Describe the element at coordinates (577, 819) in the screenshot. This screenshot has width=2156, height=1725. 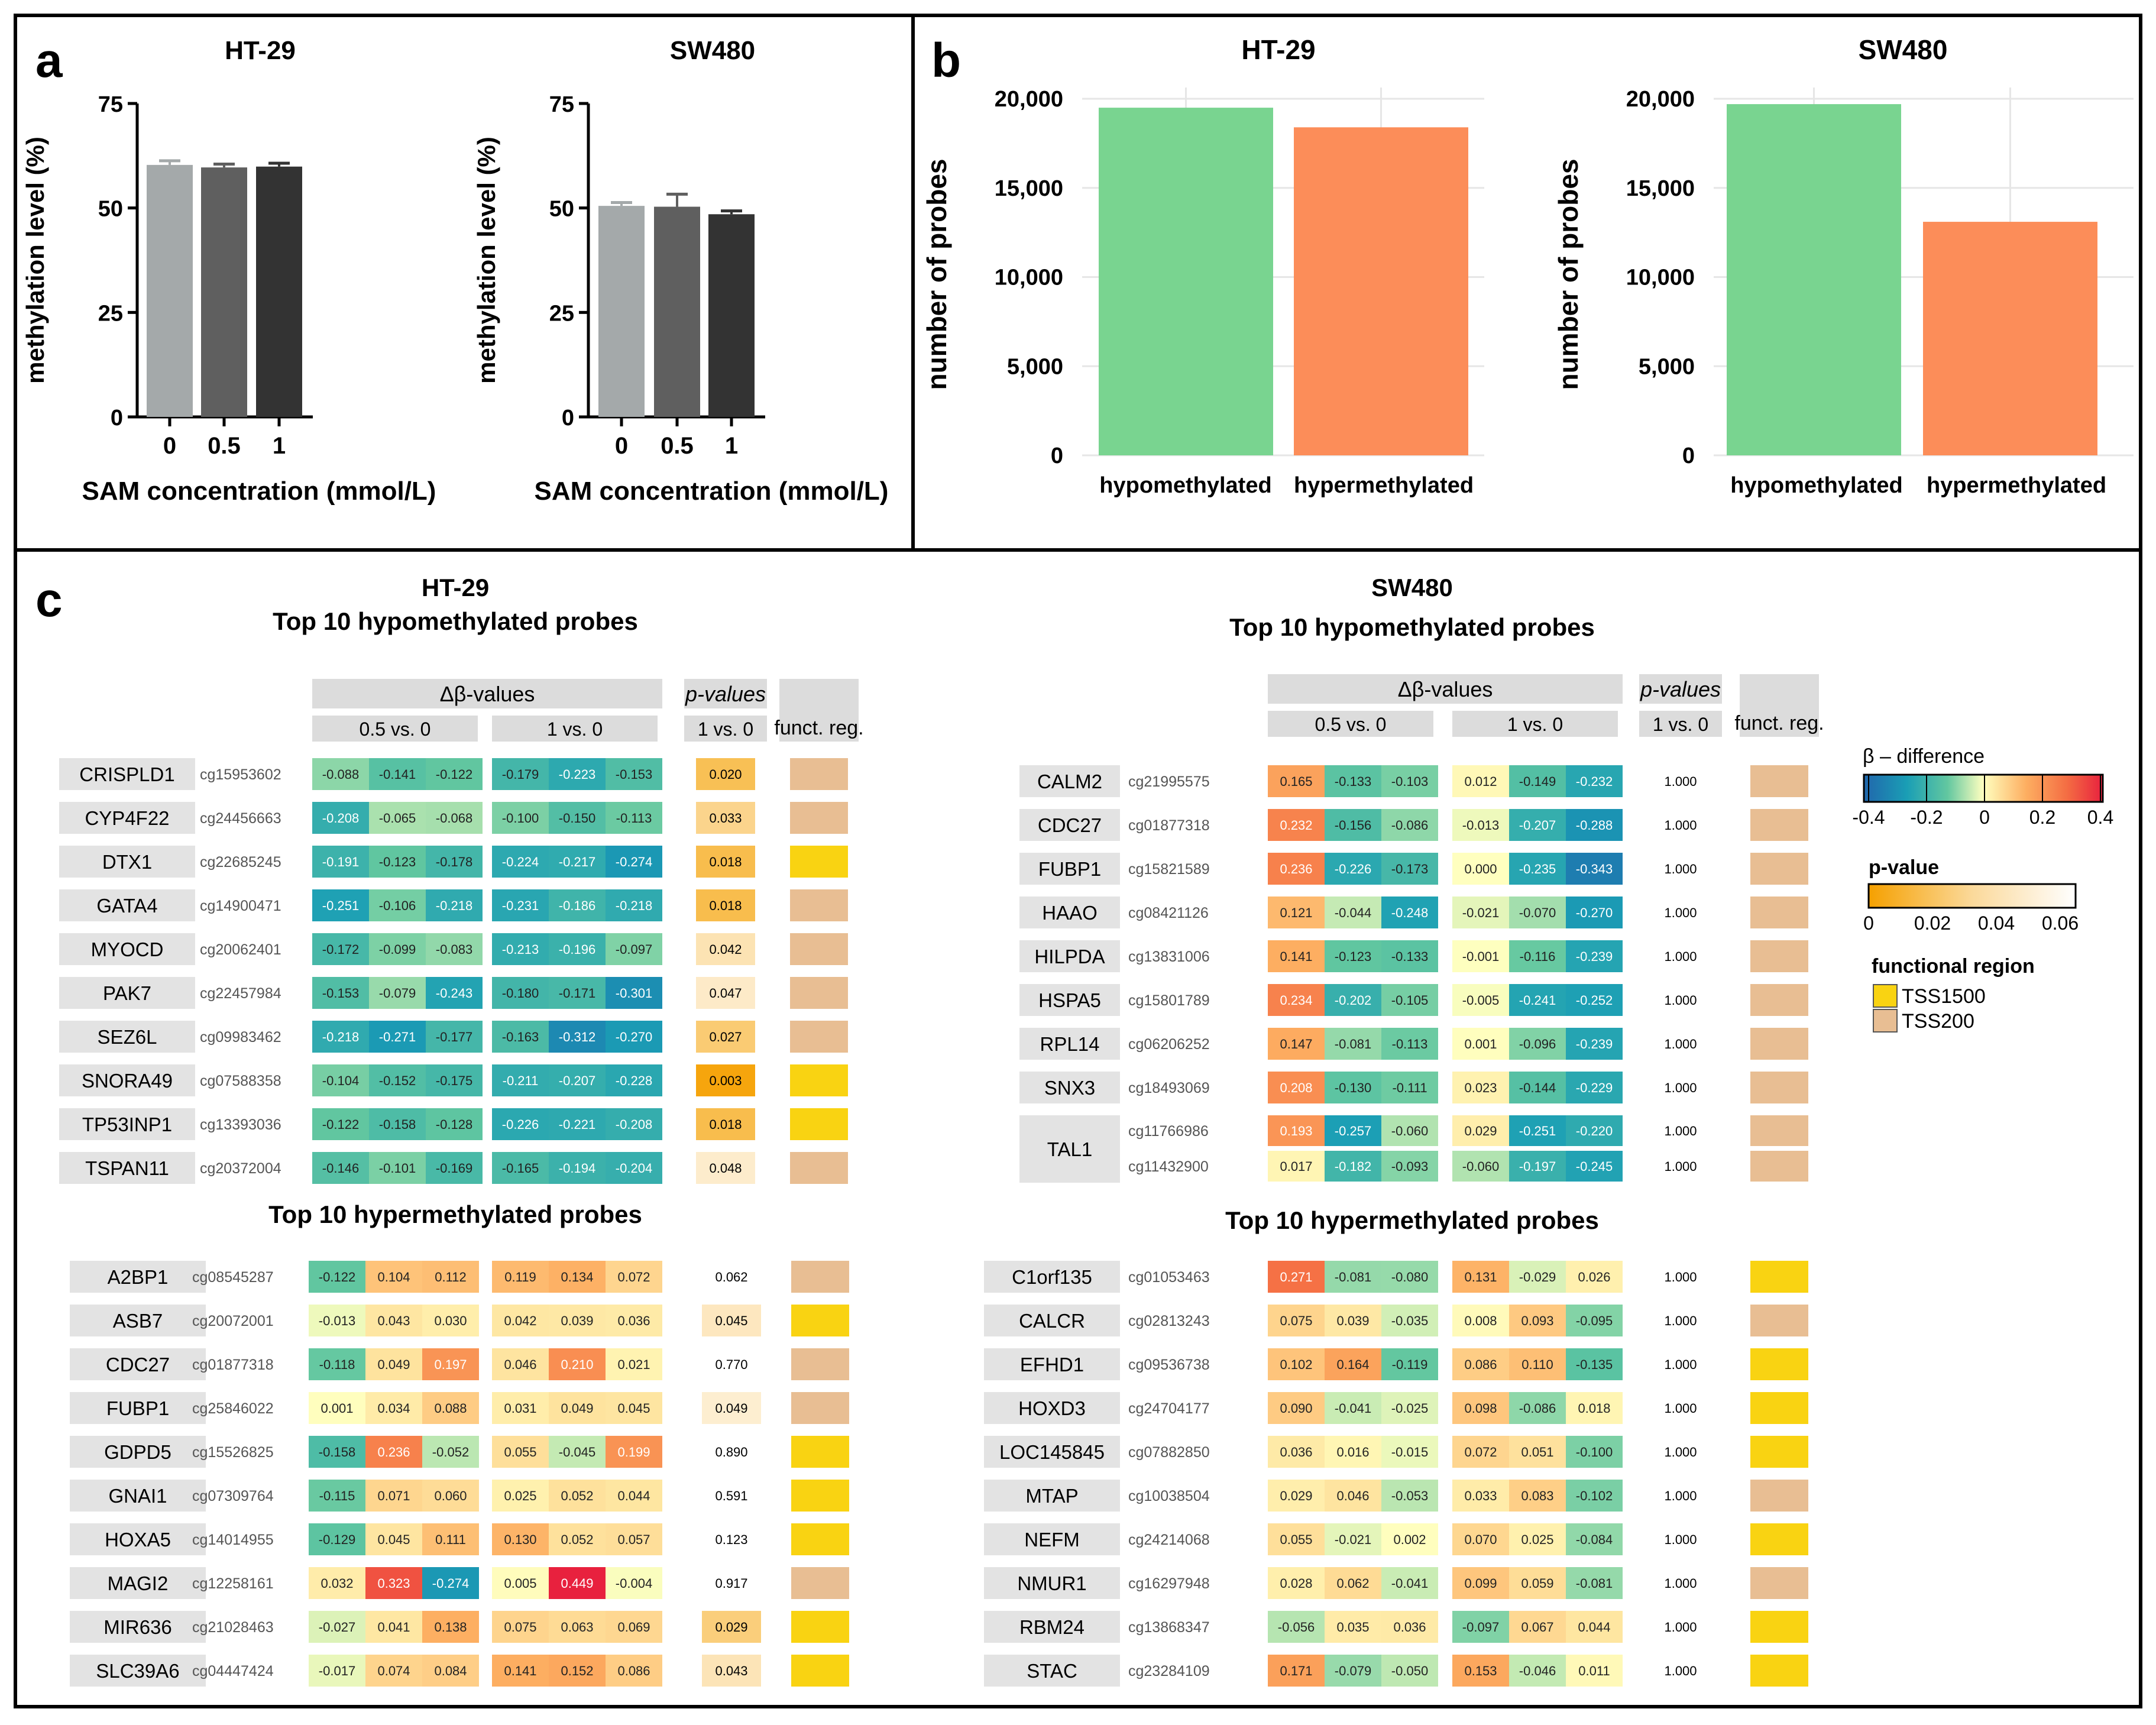
I see `heat-value: -0.150` at that location.